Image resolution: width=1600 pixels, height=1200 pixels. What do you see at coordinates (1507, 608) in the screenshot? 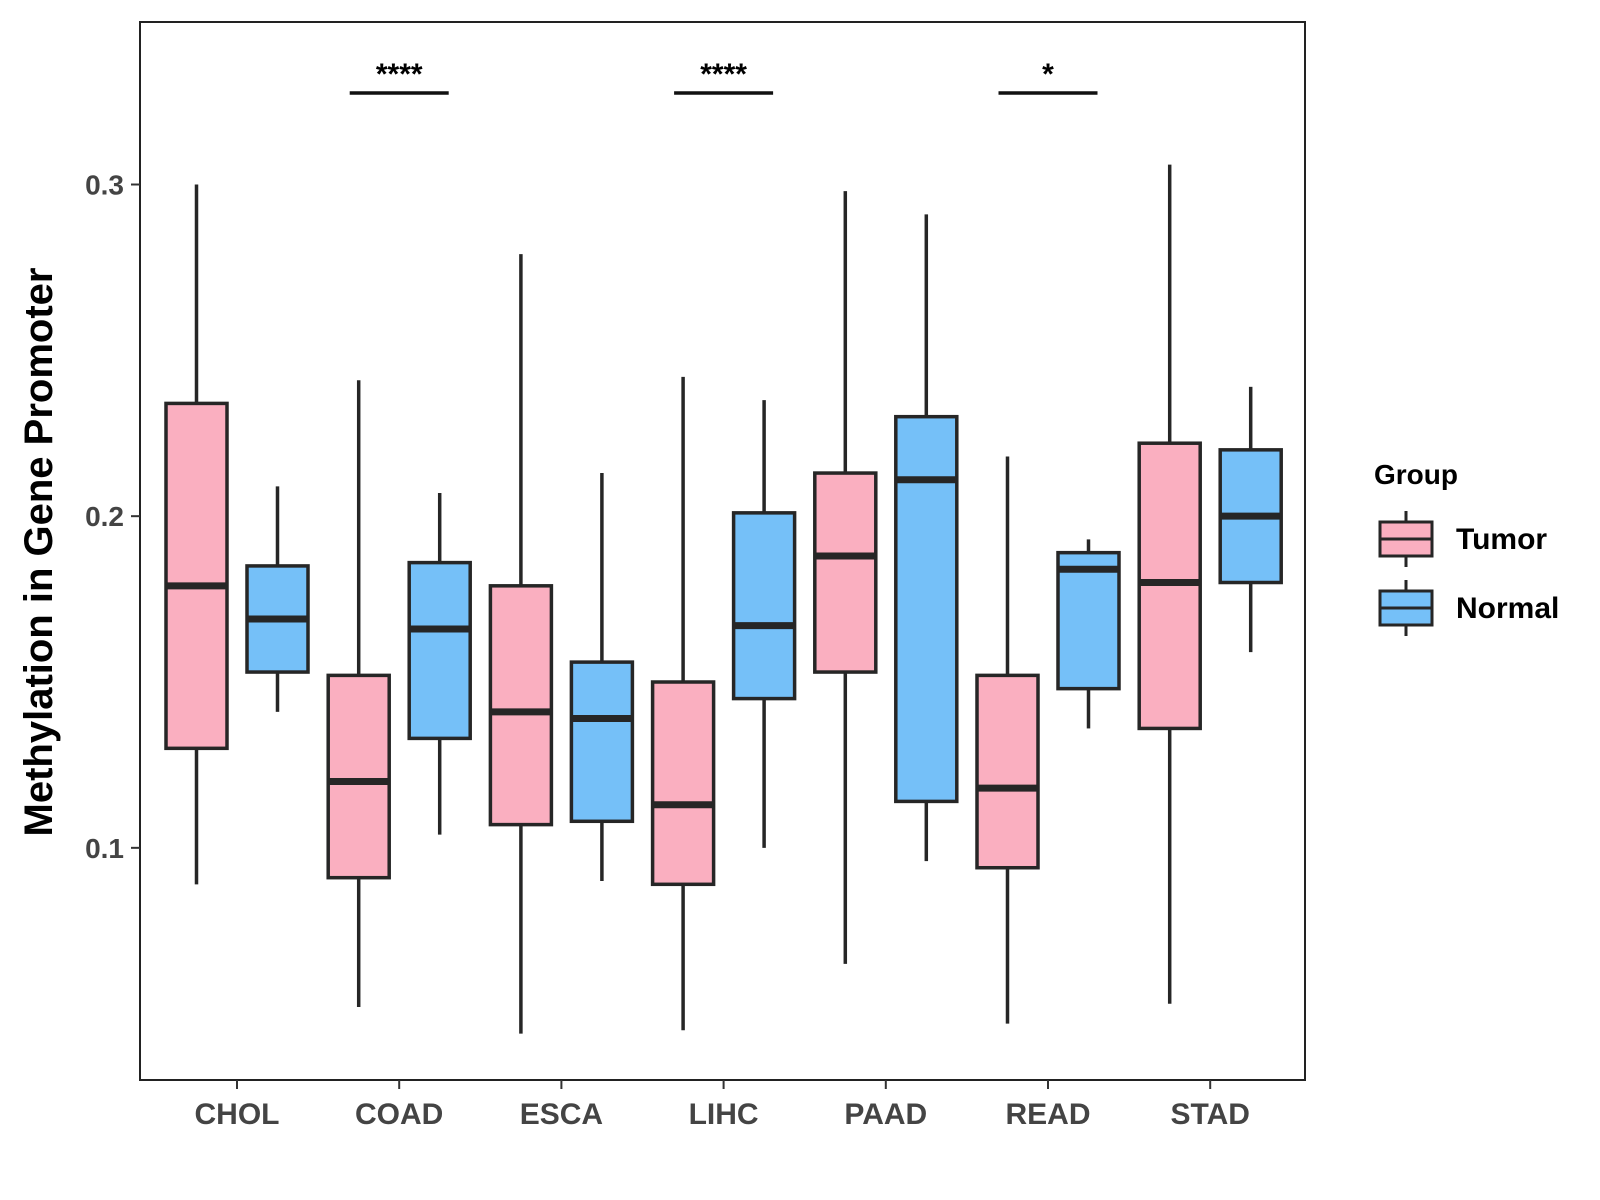
I see `legend-label: Normal` at bounding box center [1507, 608].